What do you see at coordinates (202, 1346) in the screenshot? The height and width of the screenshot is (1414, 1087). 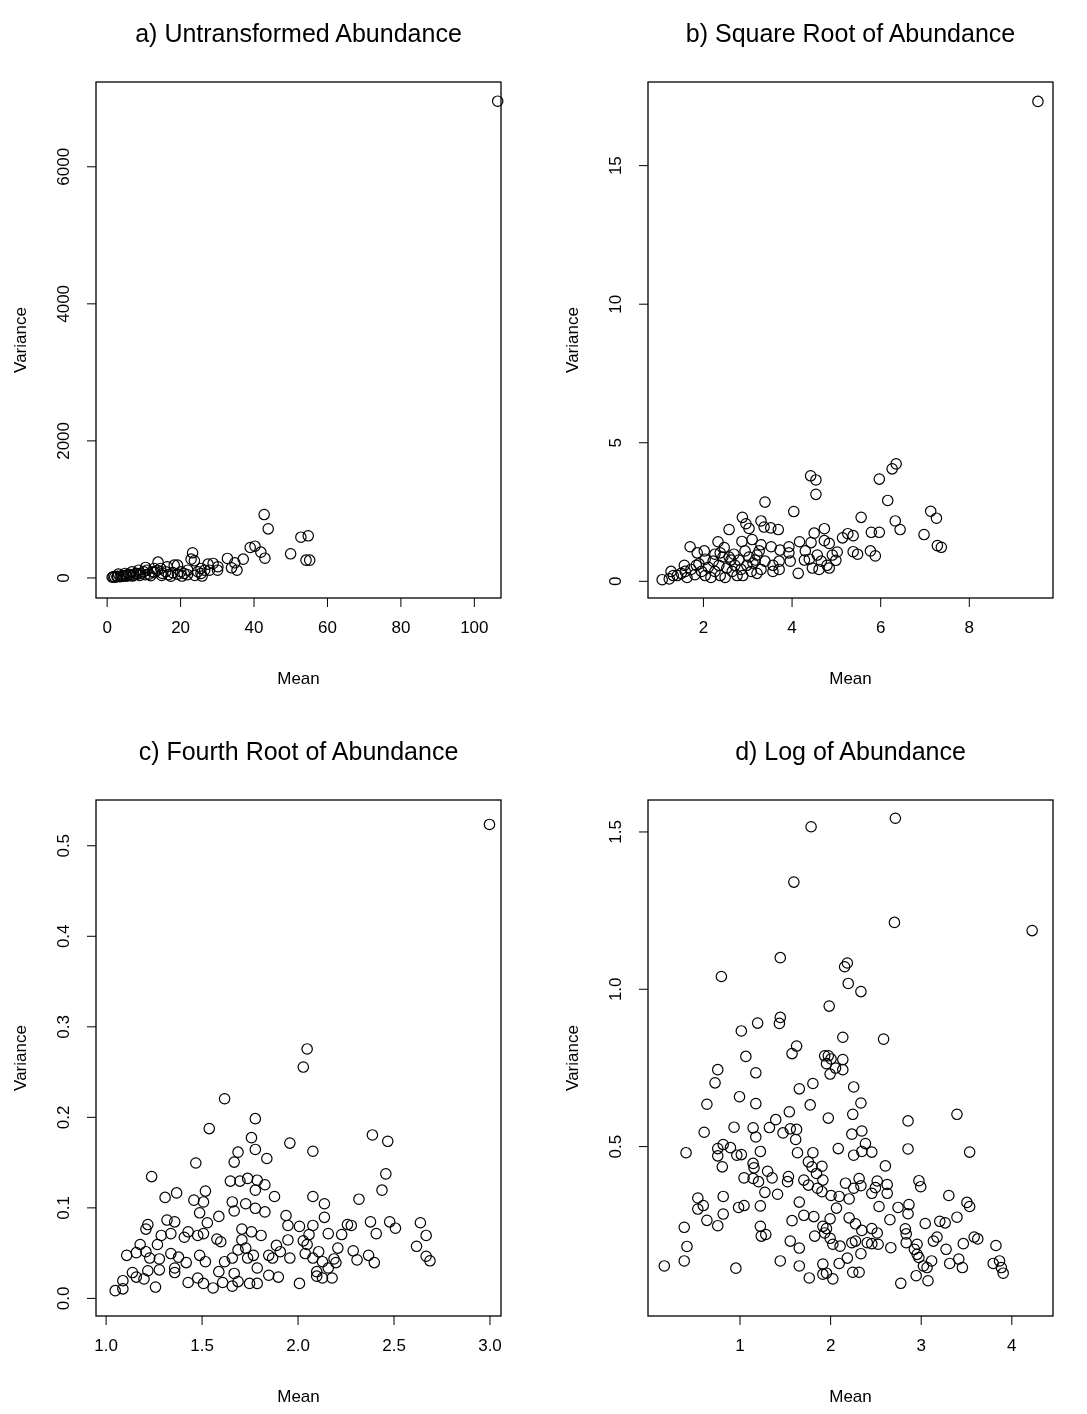 I see `x-tick-label: 1.5` at bounding box center [202, 1346].